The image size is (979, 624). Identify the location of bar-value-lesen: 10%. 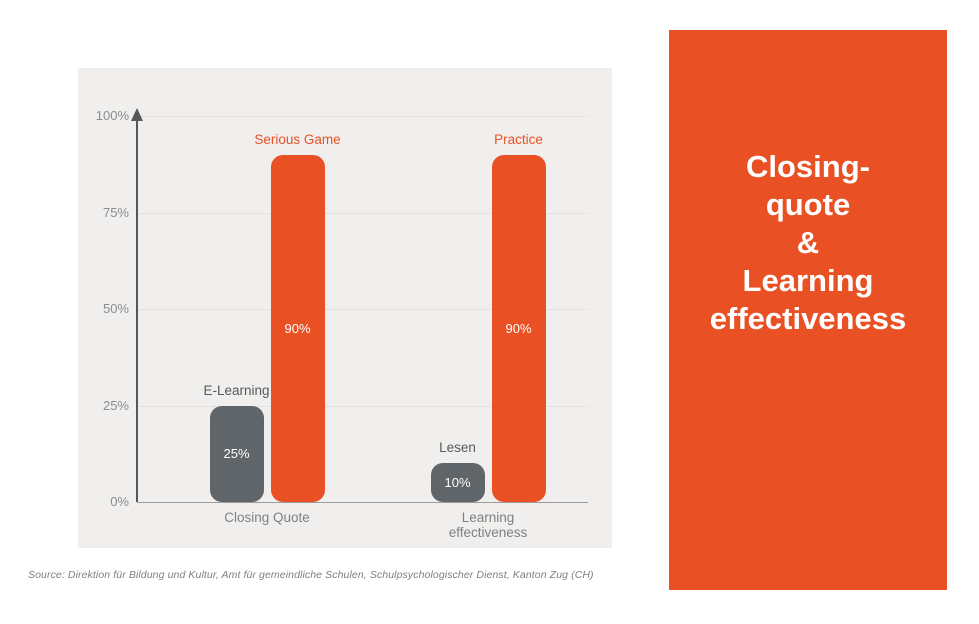
(457, 483).